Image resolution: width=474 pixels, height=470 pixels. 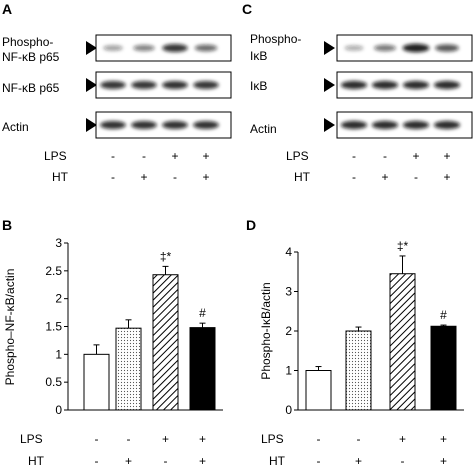 I want to click on blot-label-c-1-line-0: IκB, so click(x=258, y=86).